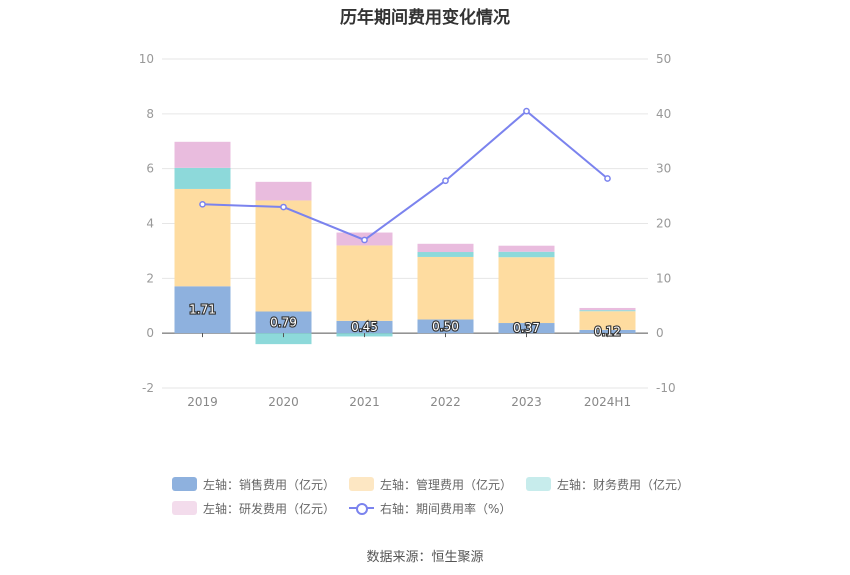 The width and height of the screenshot is (850, 575). What do you see at coordinates (663, 278) in the screenshot?
I see `right-axis-tick-label: 10` at bounding box center [663, 278].